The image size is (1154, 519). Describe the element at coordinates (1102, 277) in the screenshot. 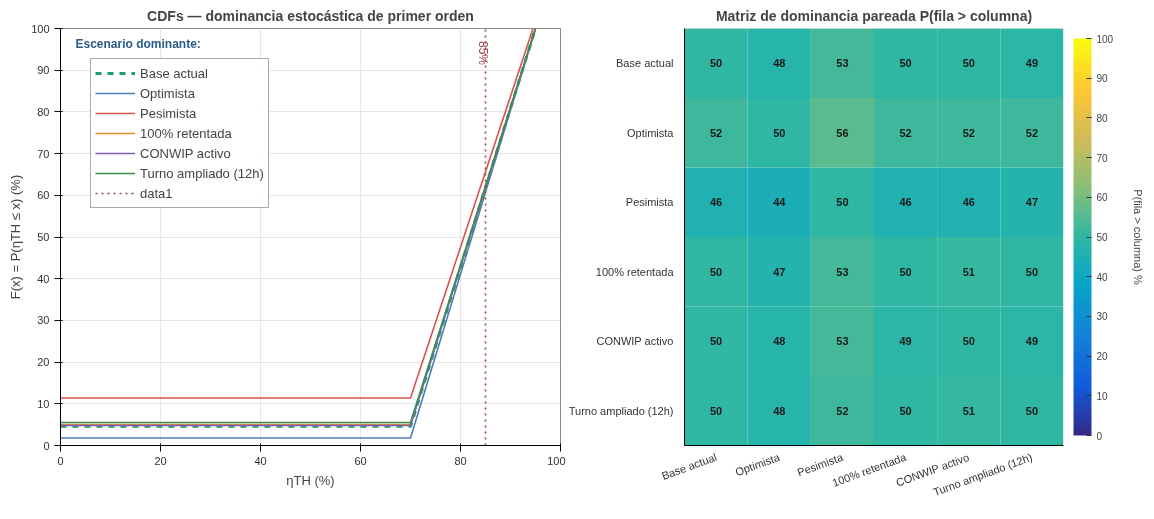

I see `color-bar-label: 40` at that location.